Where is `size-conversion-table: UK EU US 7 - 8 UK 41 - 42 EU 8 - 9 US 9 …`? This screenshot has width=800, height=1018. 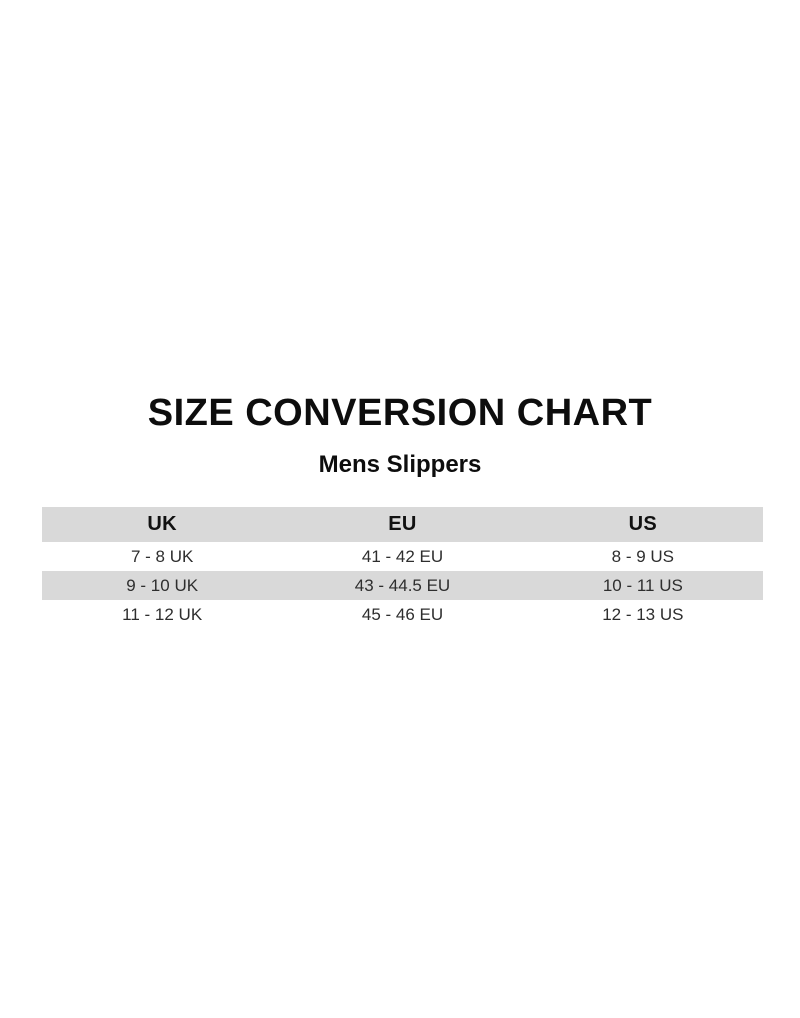
size-conversion-table: UK EU US 7 - 8 UK 41 - 42 EU 8 - 9 US 9 … is located at coordinates (402, 568).